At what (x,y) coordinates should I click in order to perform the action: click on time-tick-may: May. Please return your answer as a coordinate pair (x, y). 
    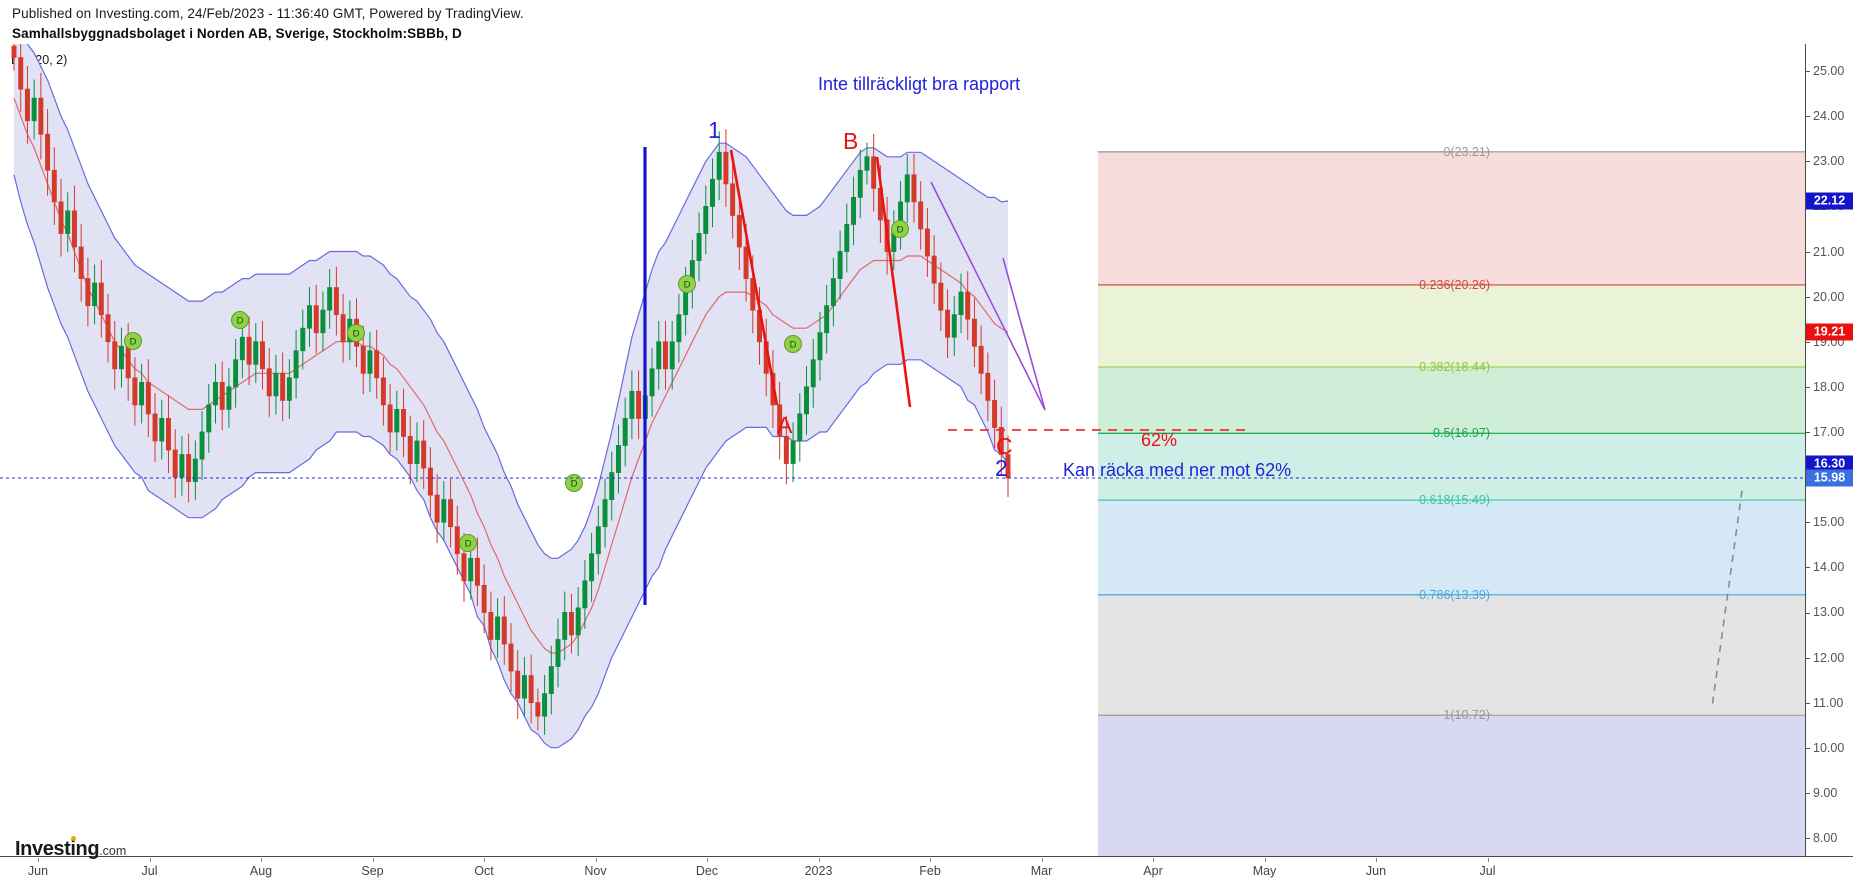
    Looking at the image, I should click on (1264, 871).